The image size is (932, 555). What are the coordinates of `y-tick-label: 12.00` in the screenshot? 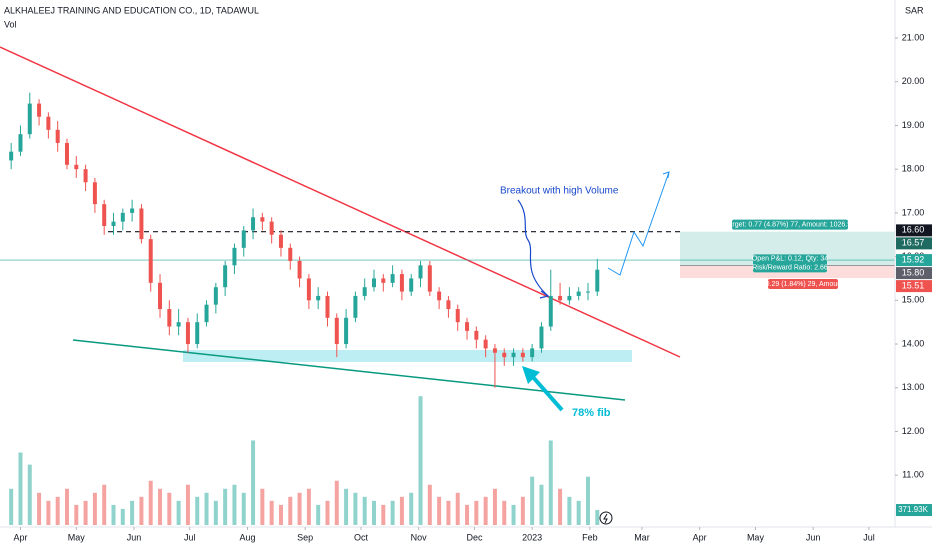 It's located at (913, 431).